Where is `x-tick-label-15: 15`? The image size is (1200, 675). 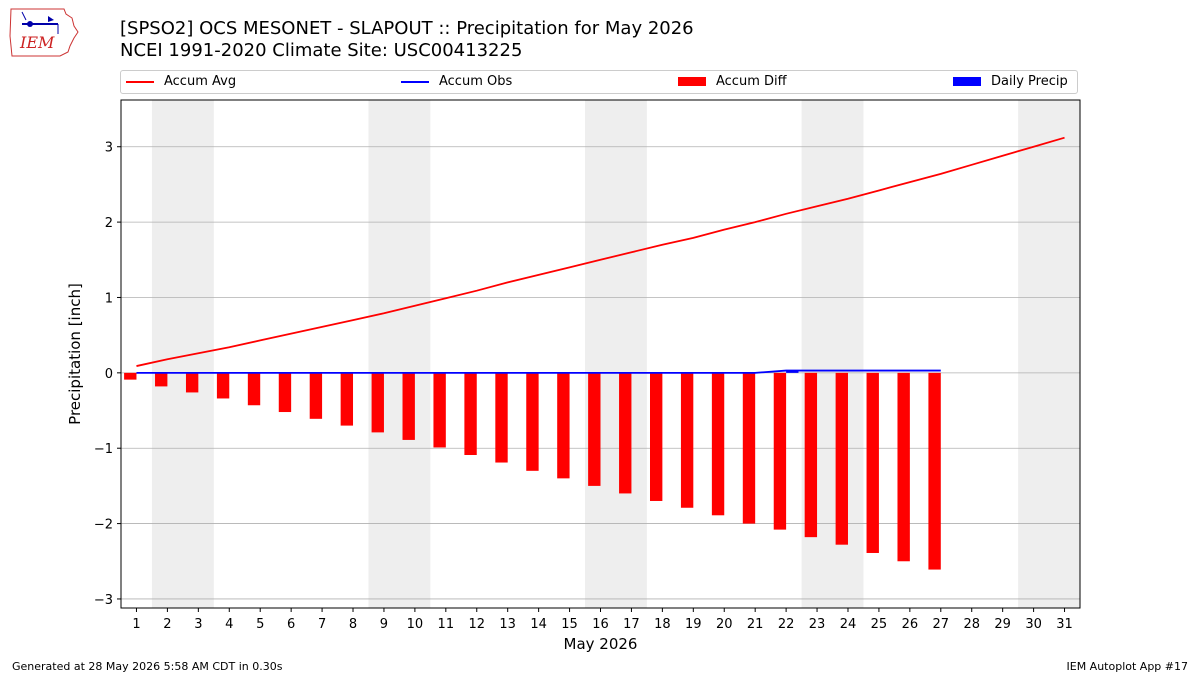
x-tick-label-15: 15 is located at coordinates (569, 624).